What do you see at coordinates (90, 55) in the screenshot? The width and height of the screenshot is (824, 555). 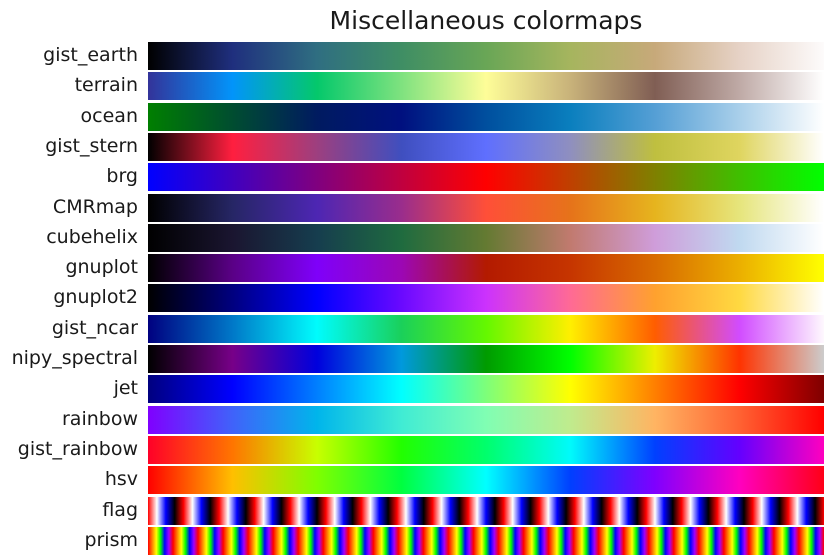 I see `colormap-label: gist_earth` at bounding box center [90, 55].